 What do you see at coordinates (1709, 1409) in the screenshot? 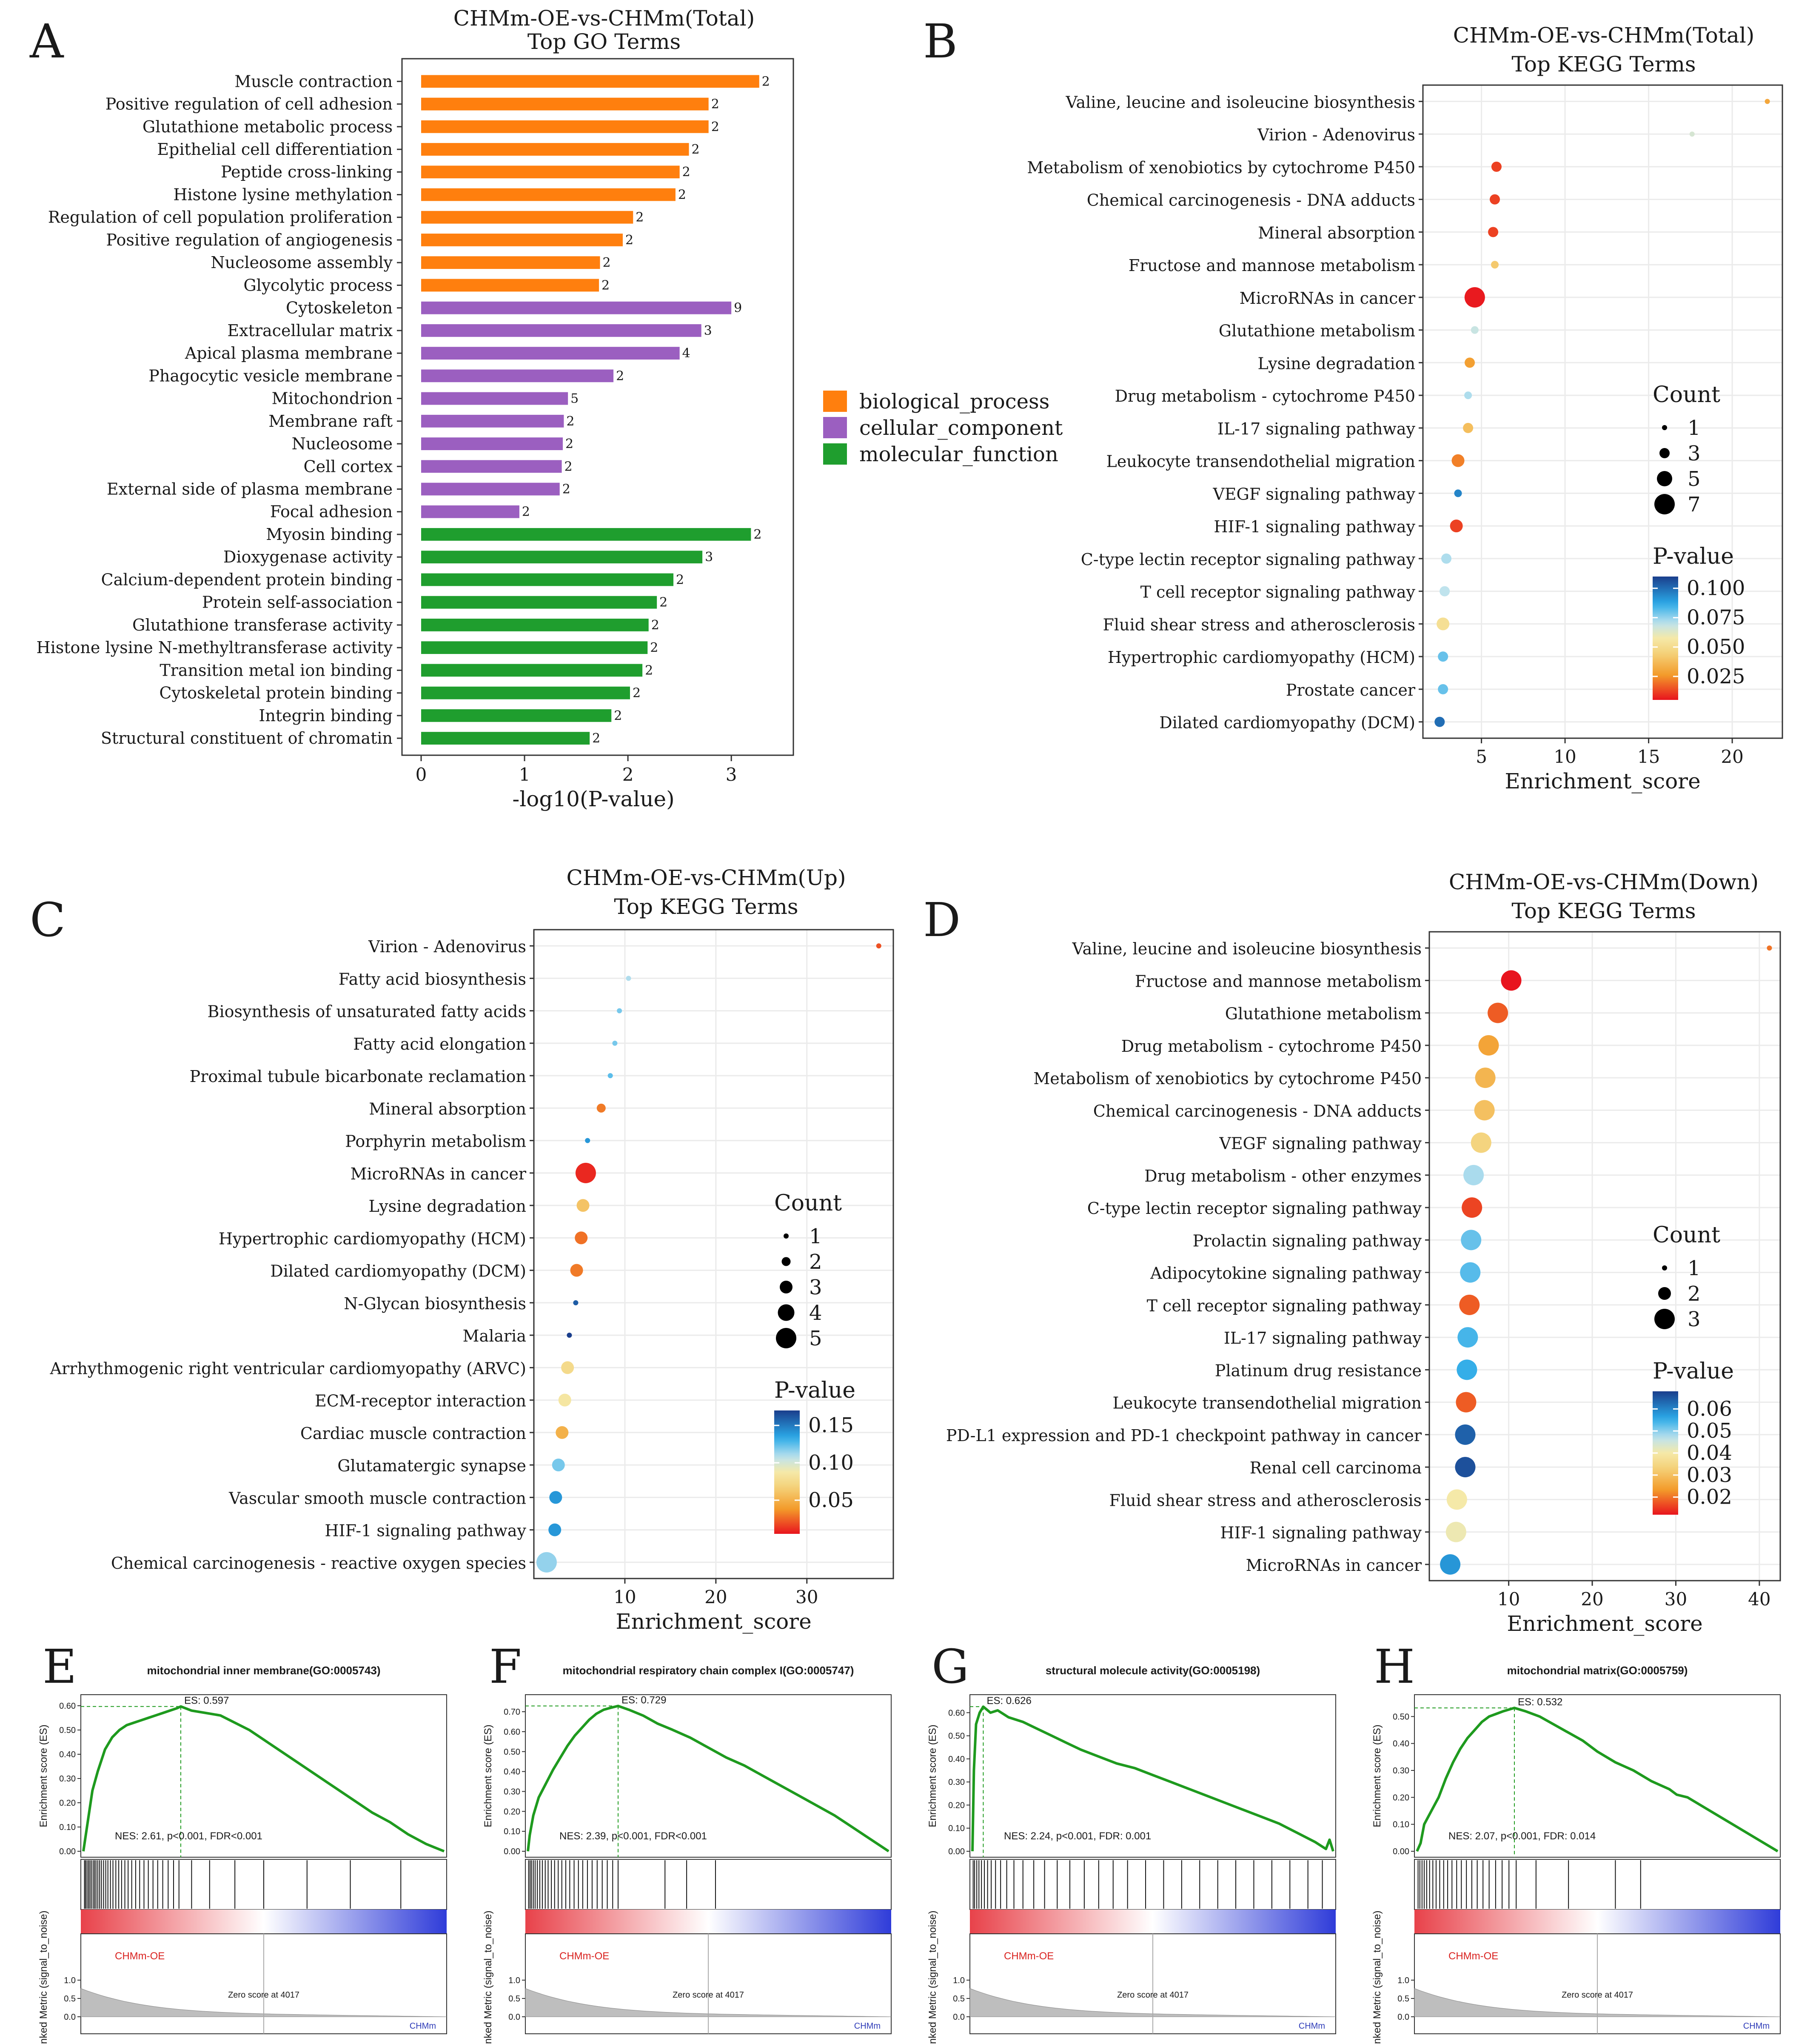
I see `colorbar-label: 0.06` at bounding box center [1709, 1409].